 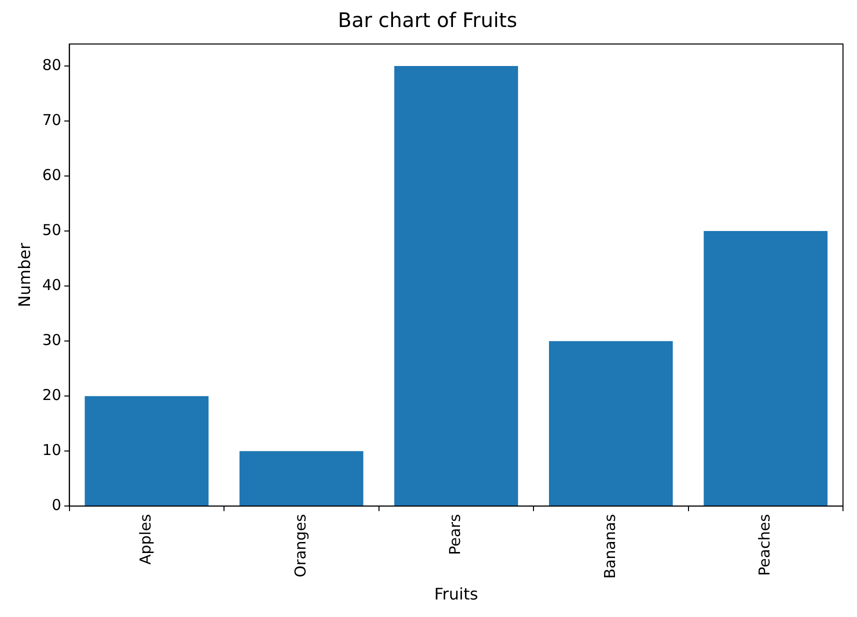 What do you see at coordinates (456, 594) in the screenshot?
I see `x-axis-title: Fruits` at bounding box center [456, 594].